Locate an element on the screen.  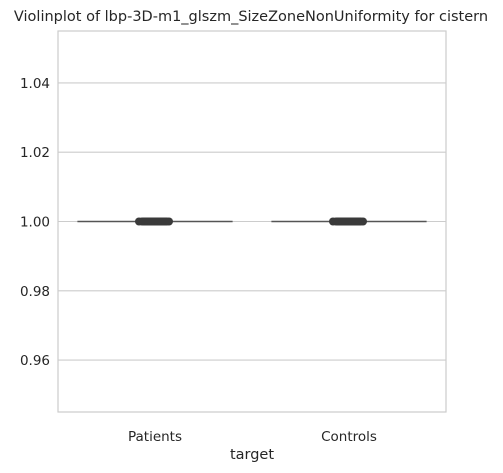
y-tick-label: 1.02 is located at coordinates (35, 153).